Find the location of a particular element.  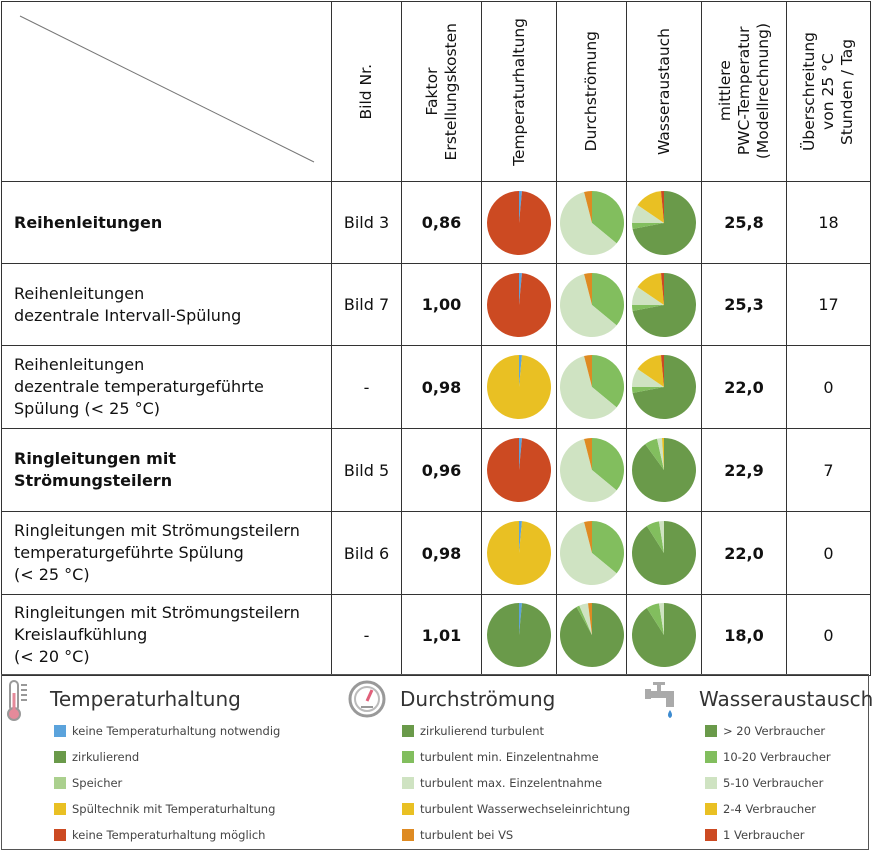

ueberschreitung-value: 7 is located at coordinates (828, 470).